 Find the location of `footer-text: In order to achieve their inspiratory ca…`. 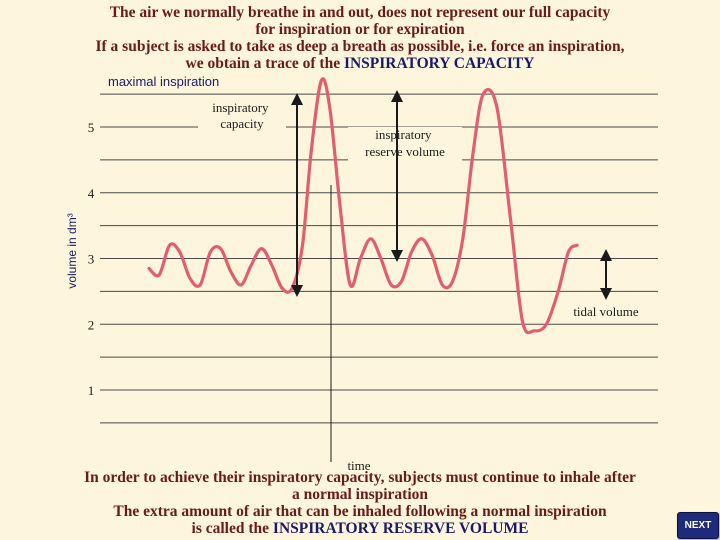

footer-text: In order to achieve their inspiratory ca… is located at coordinates (360, 503).